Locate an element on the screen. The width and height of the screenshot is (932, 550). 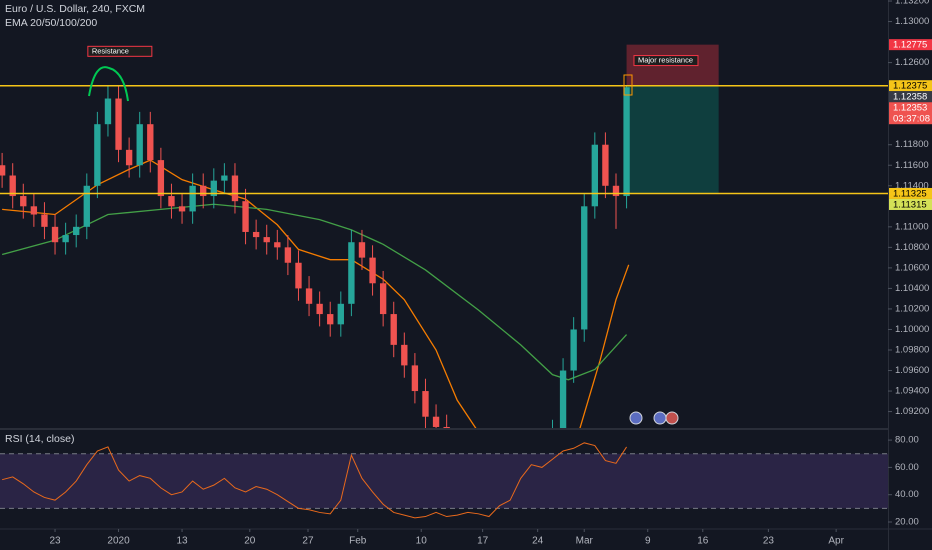
y-tick-label: 1.10600 is located at coordinates (912, 267).